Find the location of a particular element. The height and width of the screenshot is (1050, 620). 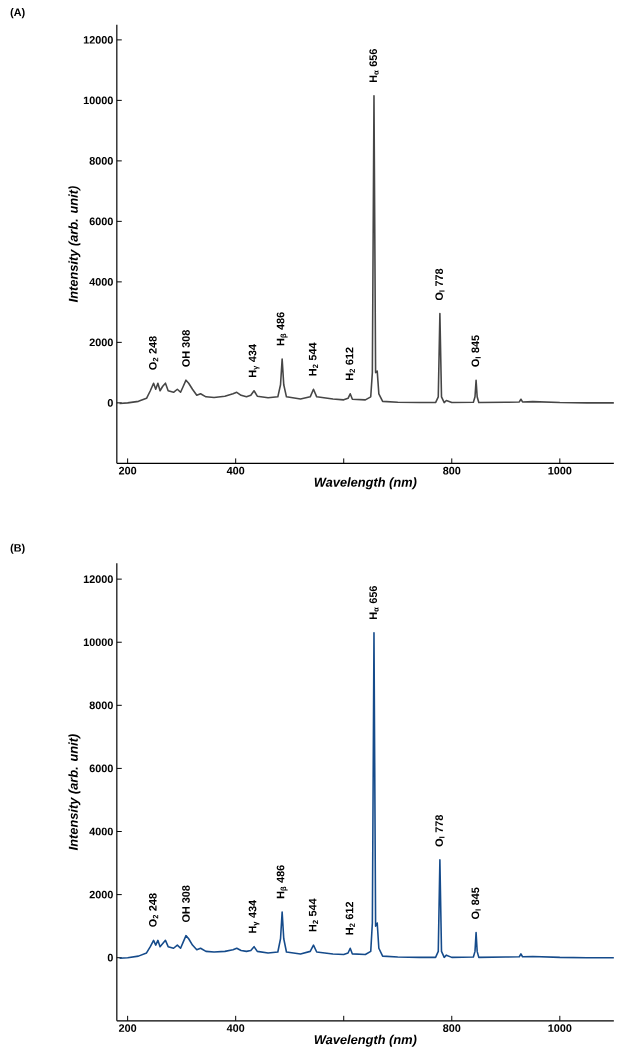

text: (A) is located at coordinates (17, 13).